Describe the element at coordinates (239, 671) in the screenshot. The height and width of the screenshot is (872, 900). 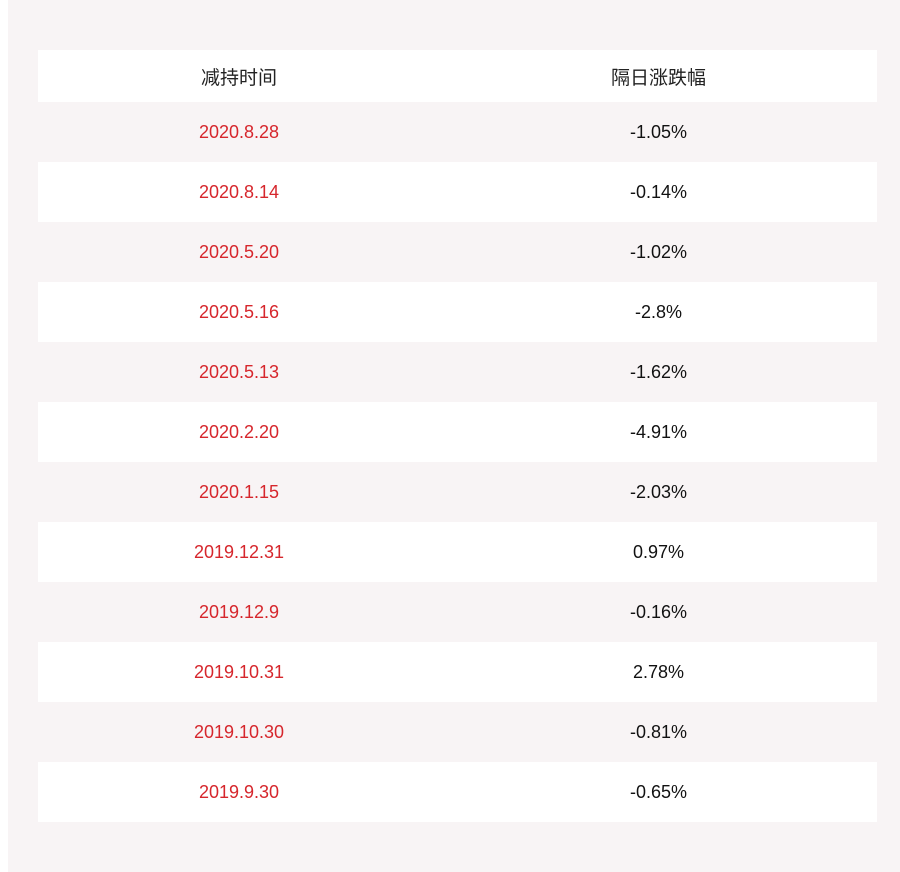
I see `date-cell: 2019.10.31` at that location.